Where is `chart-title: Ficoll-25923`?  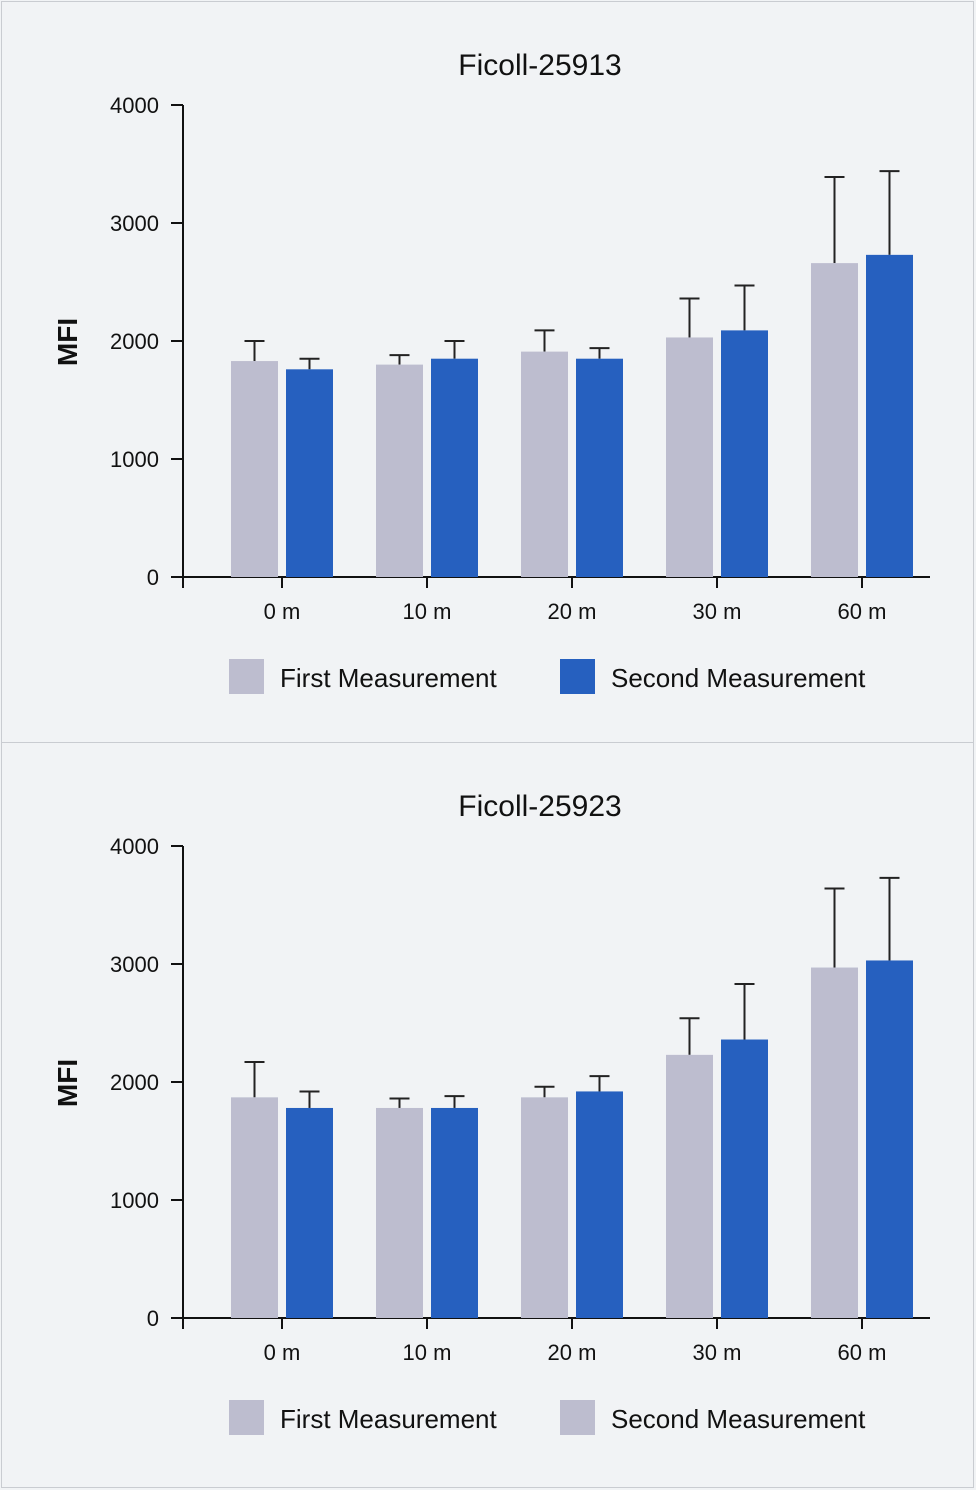
chart-title: Ficoll-25923 is located at coordinates (539, 806).